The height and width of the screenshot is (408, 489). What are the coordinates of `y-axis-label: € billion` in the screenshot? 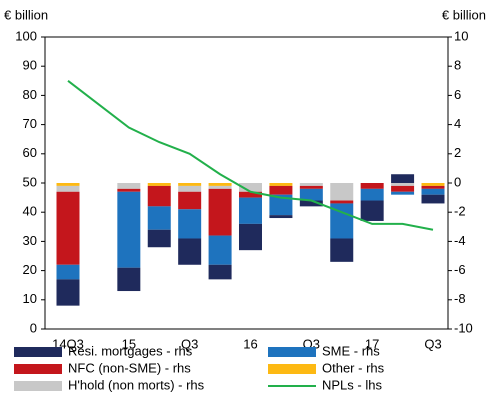 It's located at (26, 14).